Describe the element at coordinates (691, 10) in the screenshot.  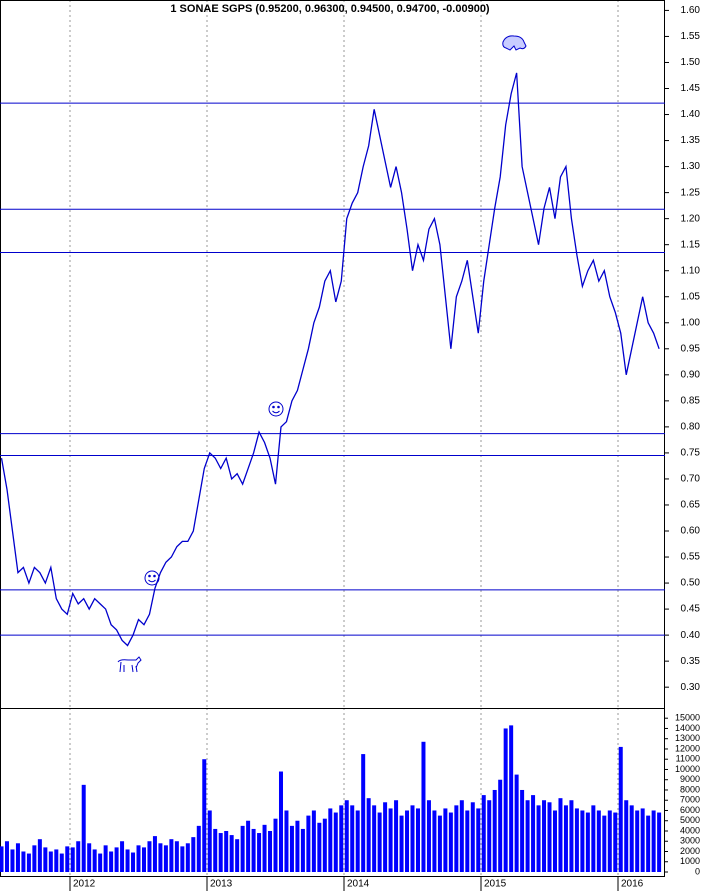
I see `y-tick-label: 1.60` at that location.